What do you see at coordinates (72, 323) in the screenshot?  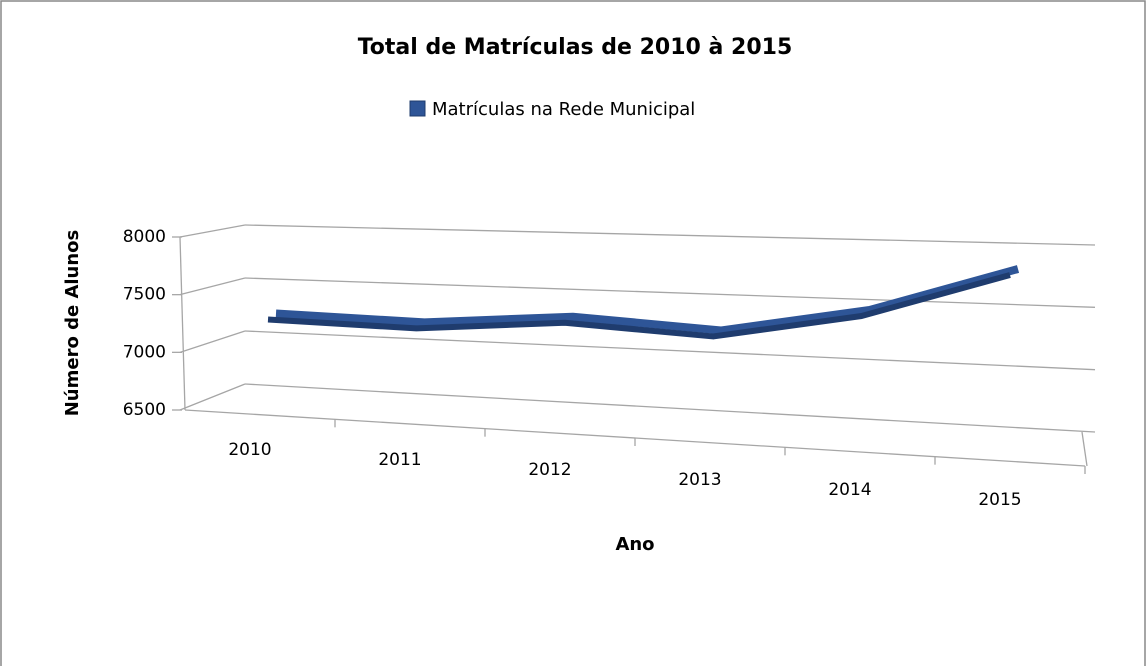 I see `y-axis-title: Número de Alunos` at bounding box center [72, 323].